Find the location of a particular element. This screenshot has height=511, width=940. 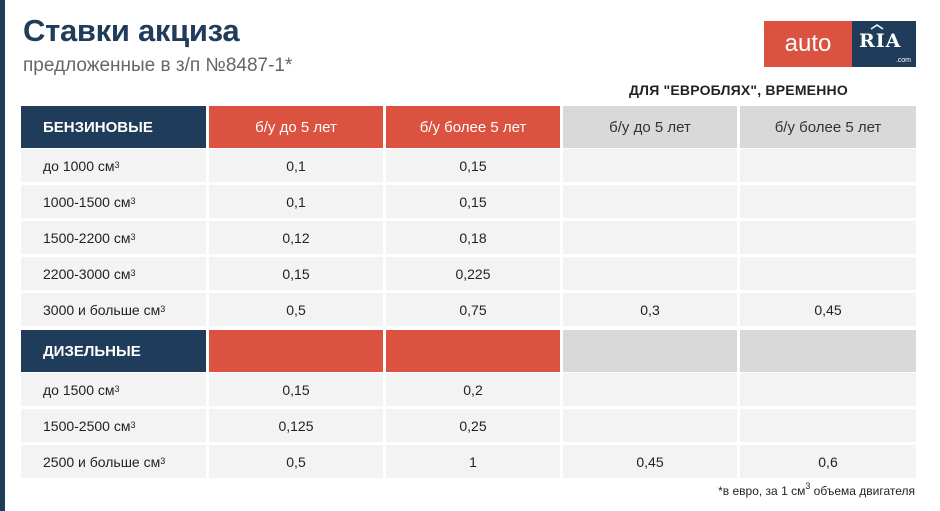

rate-cell: 0,75 is located at coordinates (473, 309).